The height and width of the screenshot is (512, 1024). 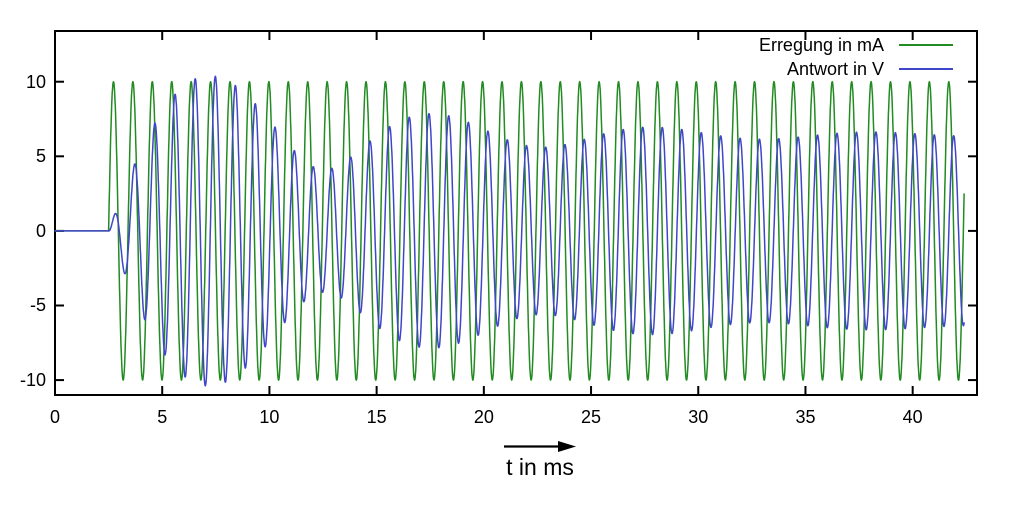 I want to click on legend-entry-erregung: Erregung in mA, so click(x=856, y=45).